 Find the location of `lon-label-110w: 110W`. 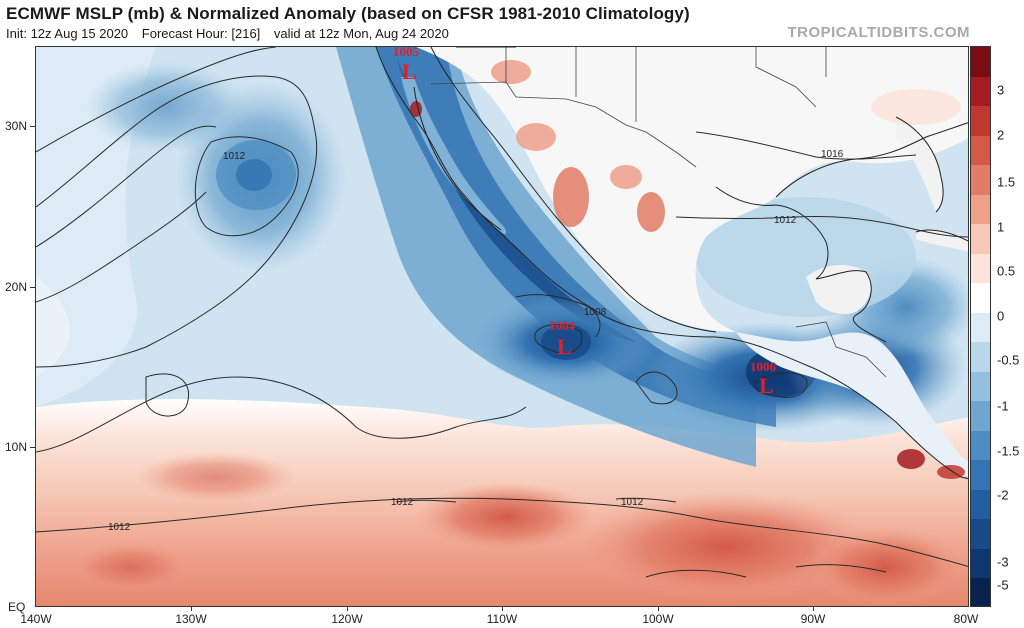

lon-label-110w: 110W is located at coordinates (502, 619).